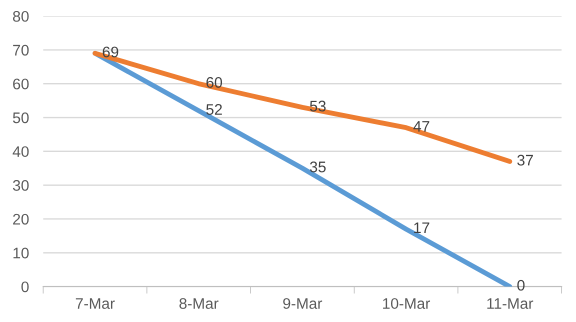 This screenshot has height=322, width=576. What do you see at coordinates (95, 303) in the screenshot?
I see `x-tick-label: 7-Mar` at bounding box center [95, 303].